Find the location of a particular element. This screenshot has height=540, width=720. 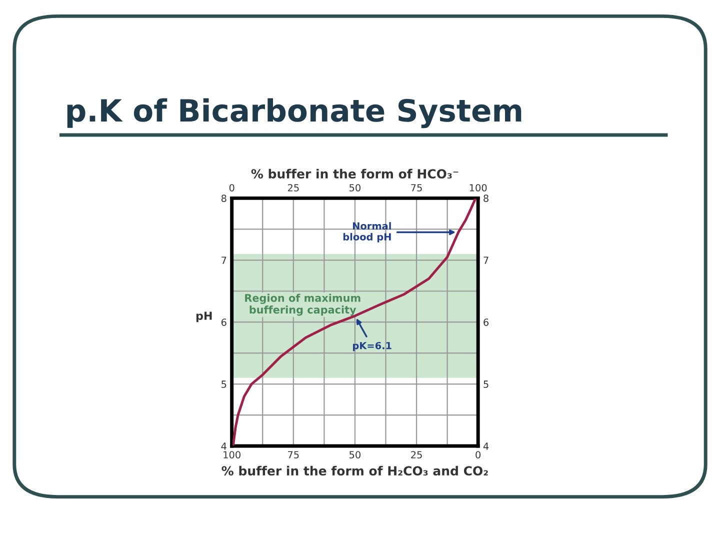

x-axis-title: % buffer in the form of H₂CO₃ and CO₂ is located at coordinates (355, 471).